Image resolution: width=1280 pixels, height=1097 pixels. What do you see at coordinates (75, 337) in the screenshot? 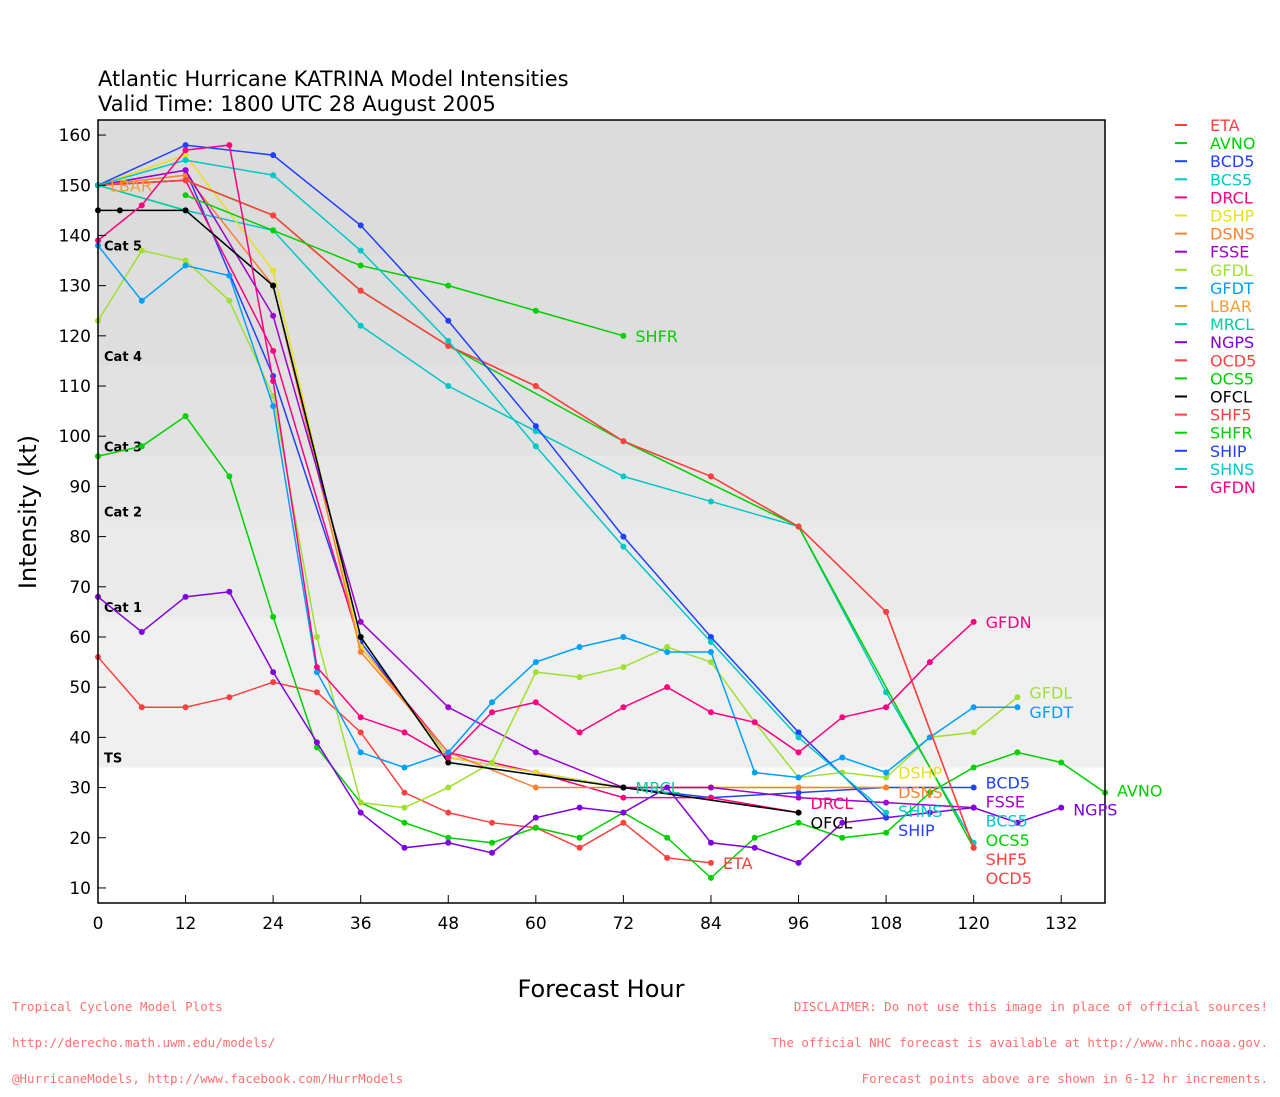
I see `y-tick-label: 120` at bounding box center [75, 337].